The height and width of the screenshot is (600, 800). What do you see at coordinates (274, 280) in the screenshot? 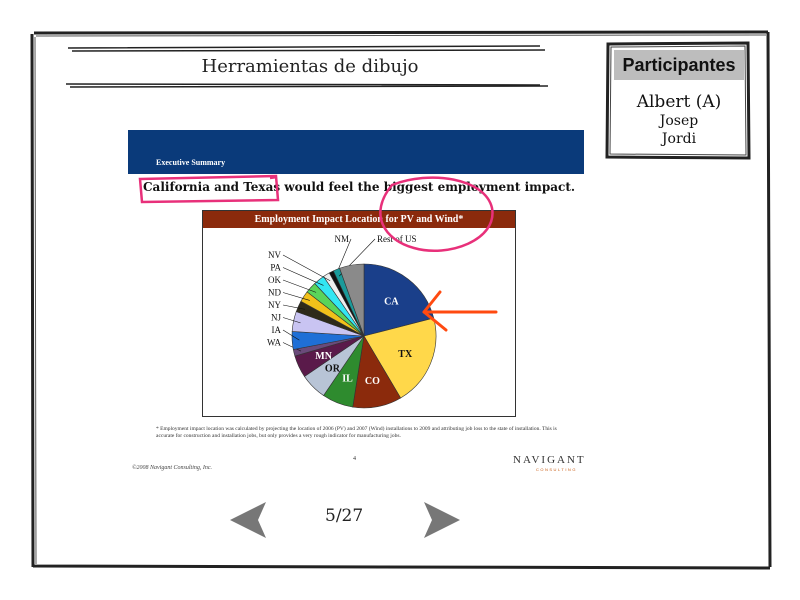
I see `slice-label: OK` at bounding box center [274, 280].